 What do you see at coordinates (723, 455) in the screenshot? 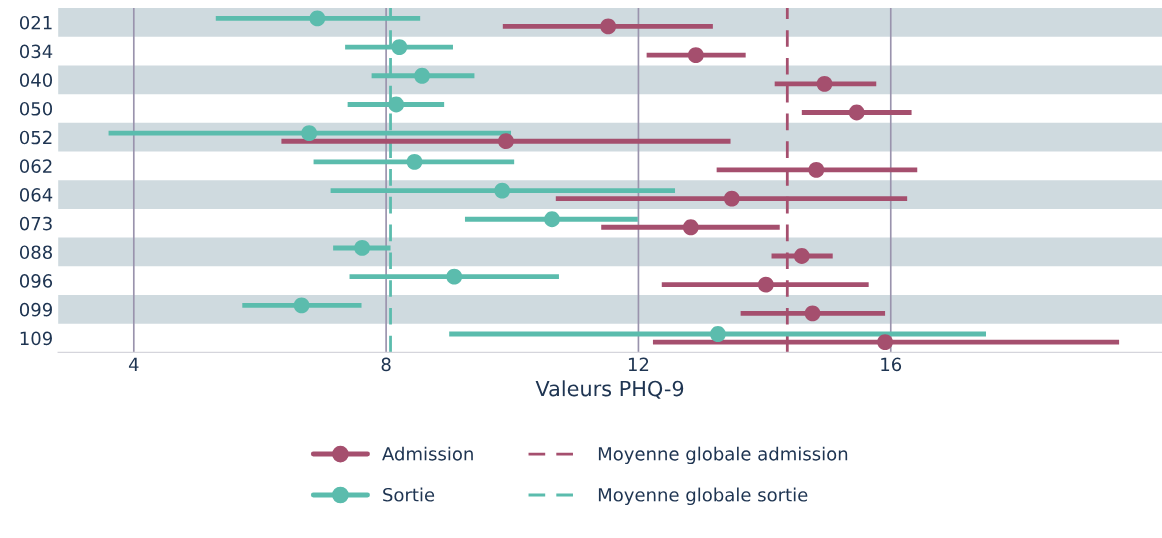
I see `legend-label: Moyenne globale admission` at bounding box center [723, 455].